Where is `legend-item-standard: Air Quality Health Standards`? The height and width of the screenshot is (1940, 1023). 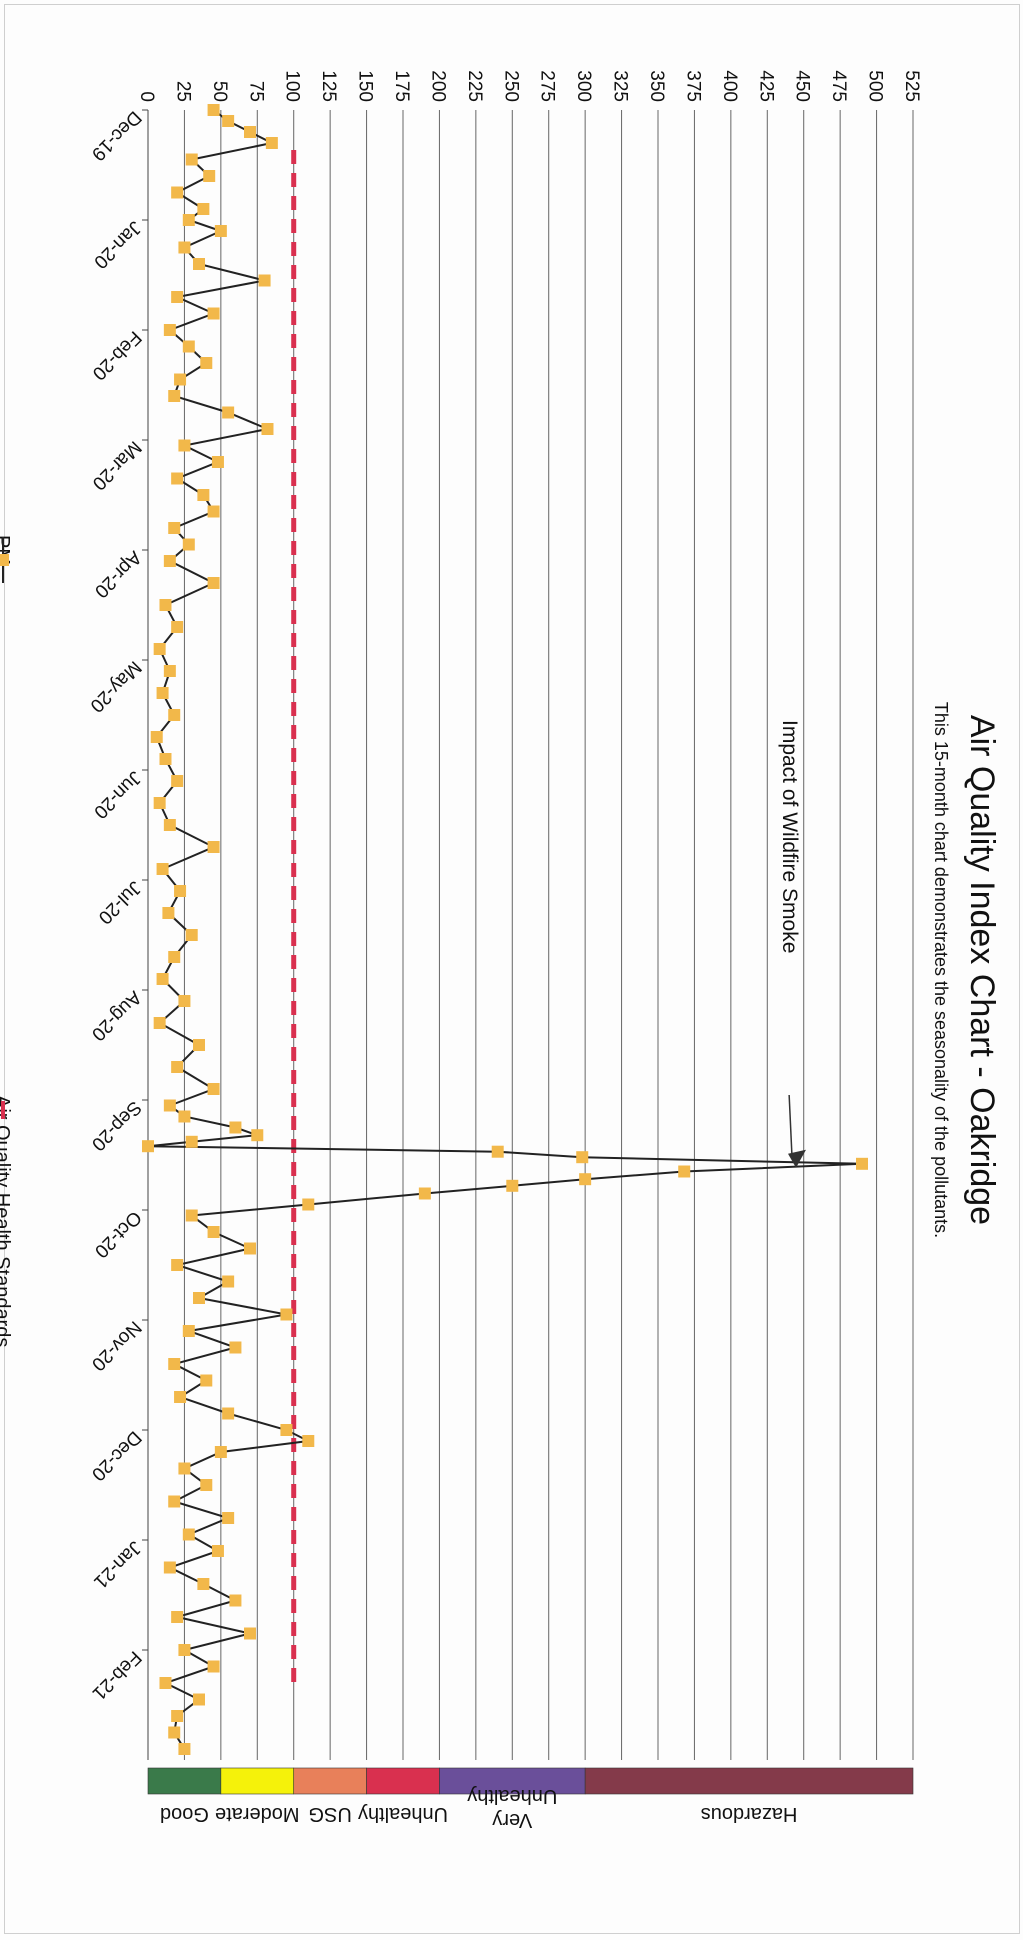
legend-item-standard: Air Quality Health Standards is located at coordinates (6, 1221).